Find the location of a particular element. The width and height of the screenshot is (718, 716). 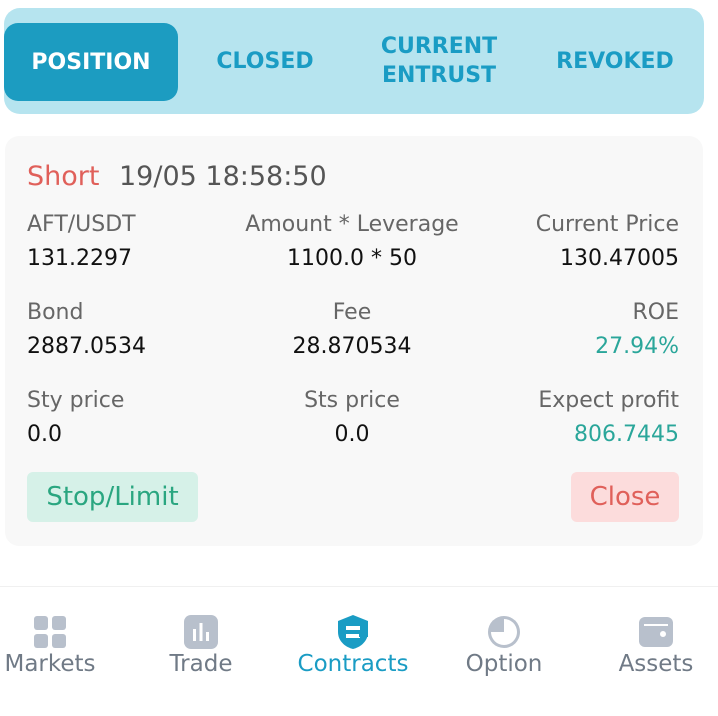

sty-price-label: Sty price is located at coordinates (76, 400).